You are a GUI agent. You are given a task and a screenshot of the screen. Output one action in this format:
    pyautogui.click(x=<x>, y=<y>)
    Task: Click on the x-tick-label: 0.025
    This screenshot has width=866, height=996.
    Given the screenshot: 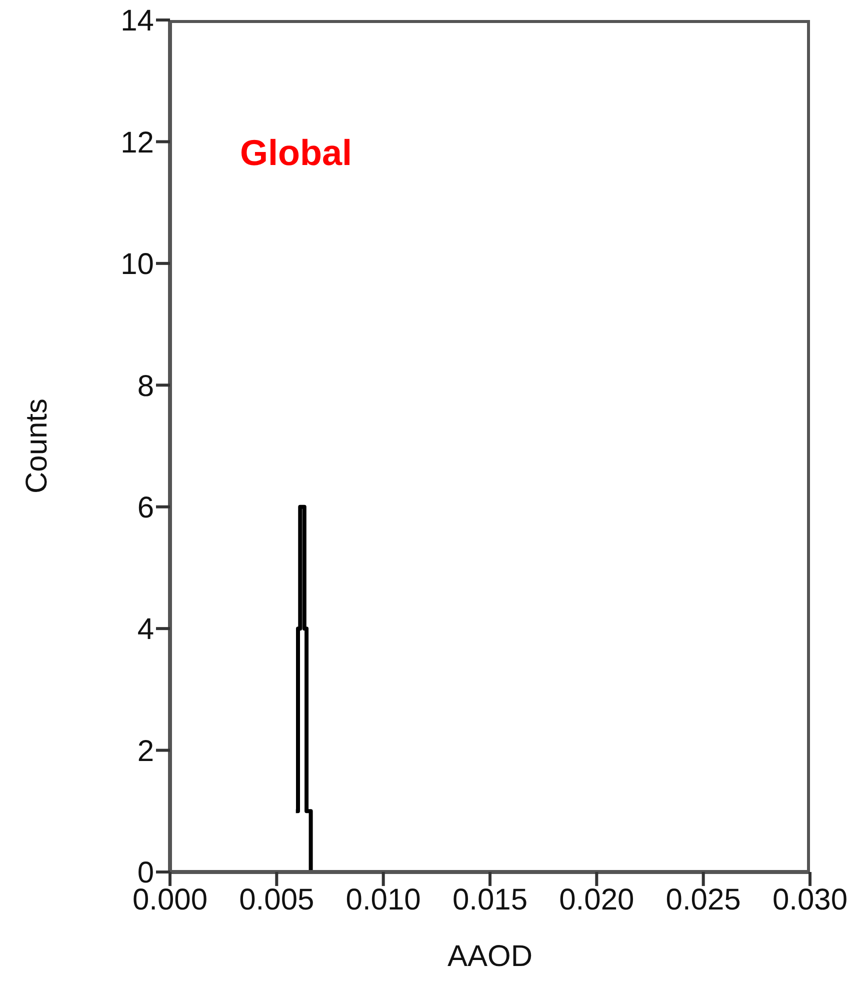 What is the action you would take?
    pyautogui.click(x=703, y=899)
    